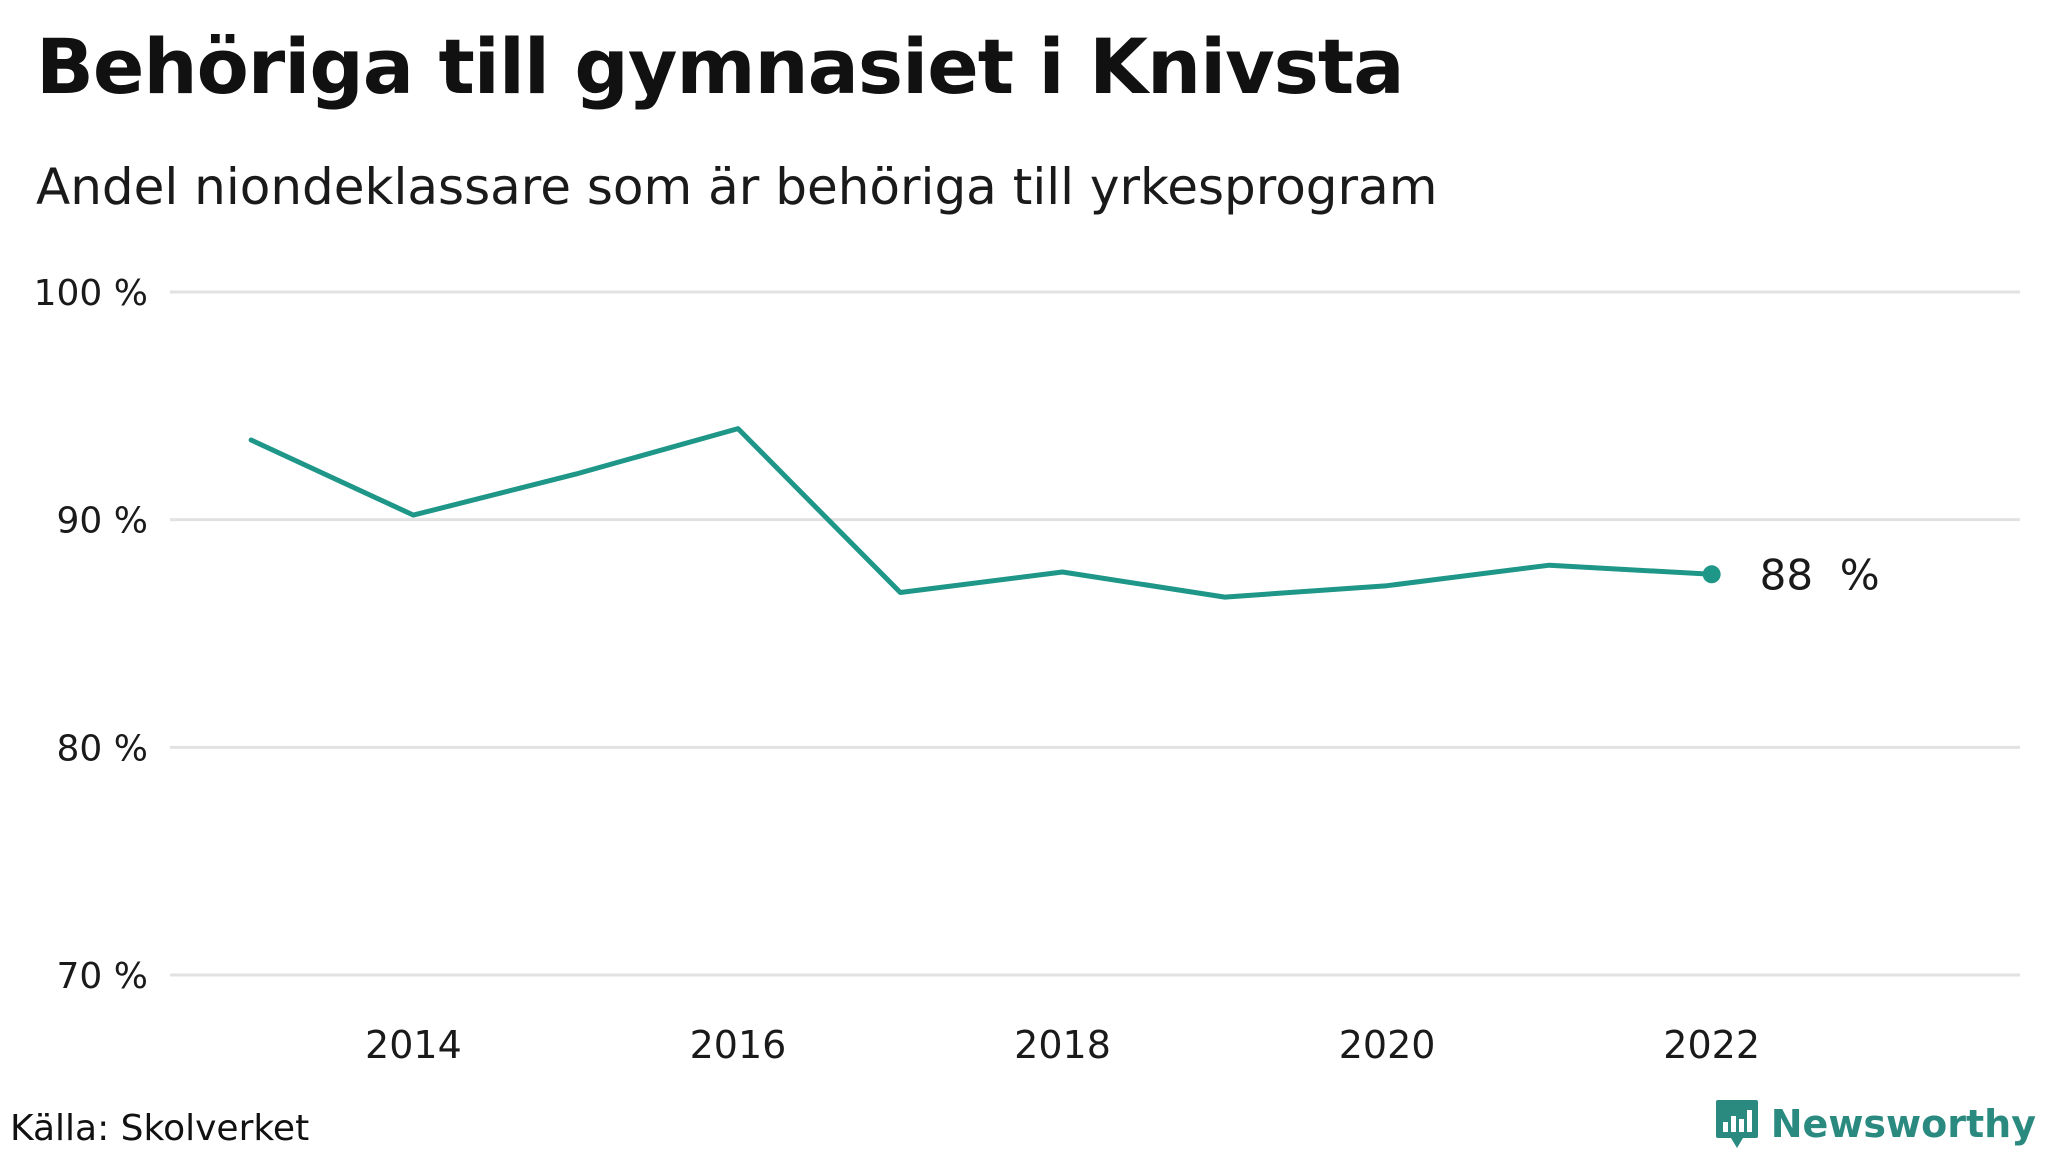 The width and height of the screenshot is (2048, 1152). I want to click on end-point-marker, so click(1711, 574).